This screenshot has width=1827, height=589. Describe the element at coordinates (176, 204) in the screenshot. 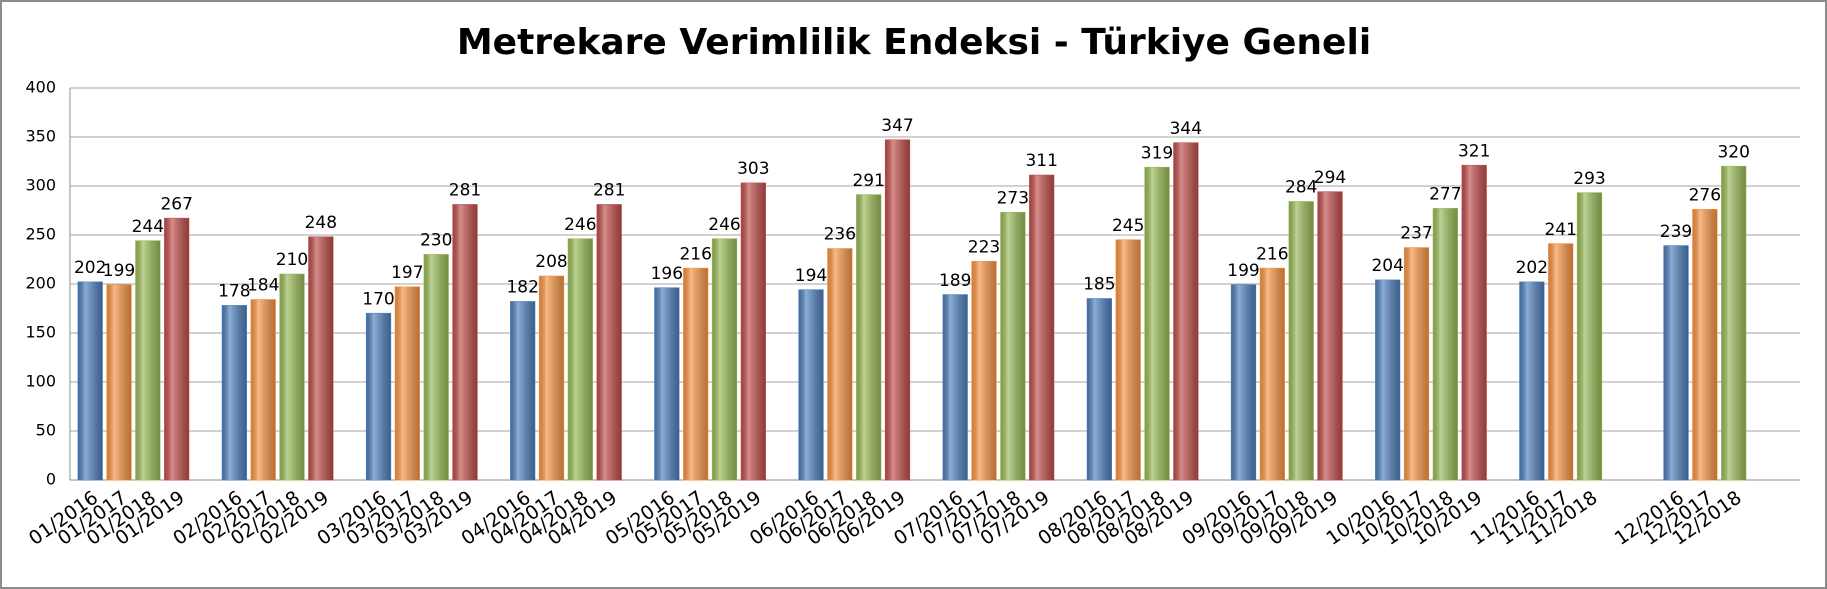

I see `value-label: 267` at that location.